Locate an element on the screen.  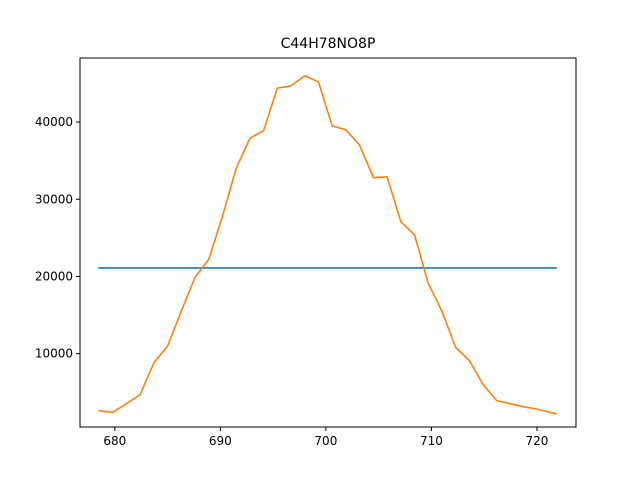
x-tick-label-2: 700 is located at coordinates (325, 441).